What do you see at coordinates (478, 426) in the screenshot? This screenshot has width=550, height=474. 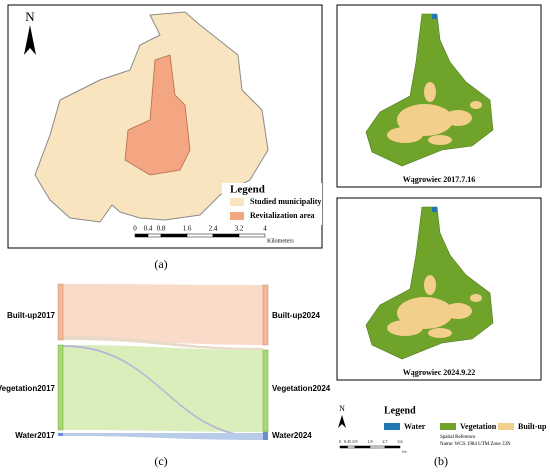 I see `legend-item: Vegetation` at bounding box center [478, 426].